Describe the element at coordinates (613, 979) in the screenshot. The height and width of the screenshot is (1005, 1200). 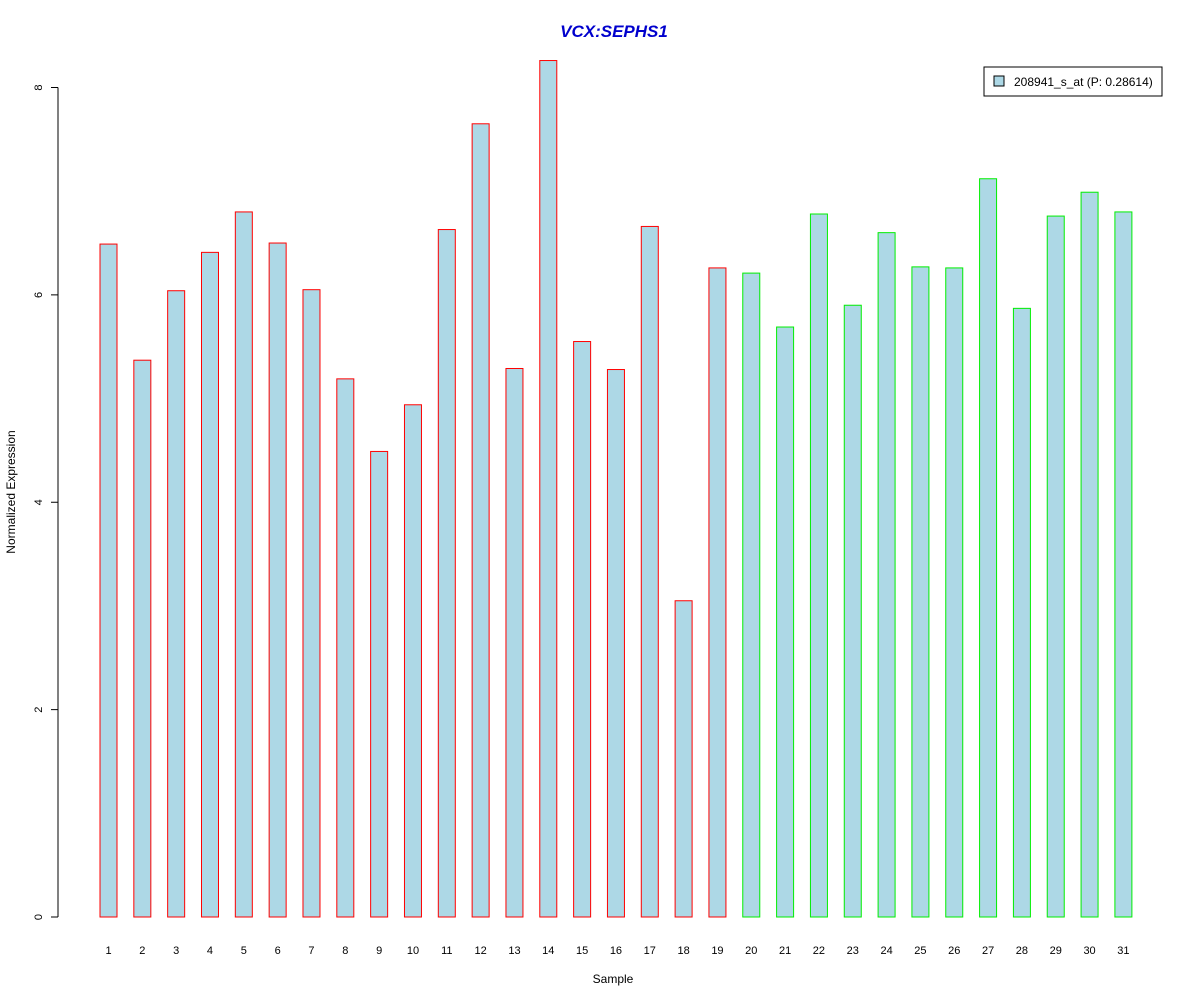
I see `x-axis-label: Sample` at that location.